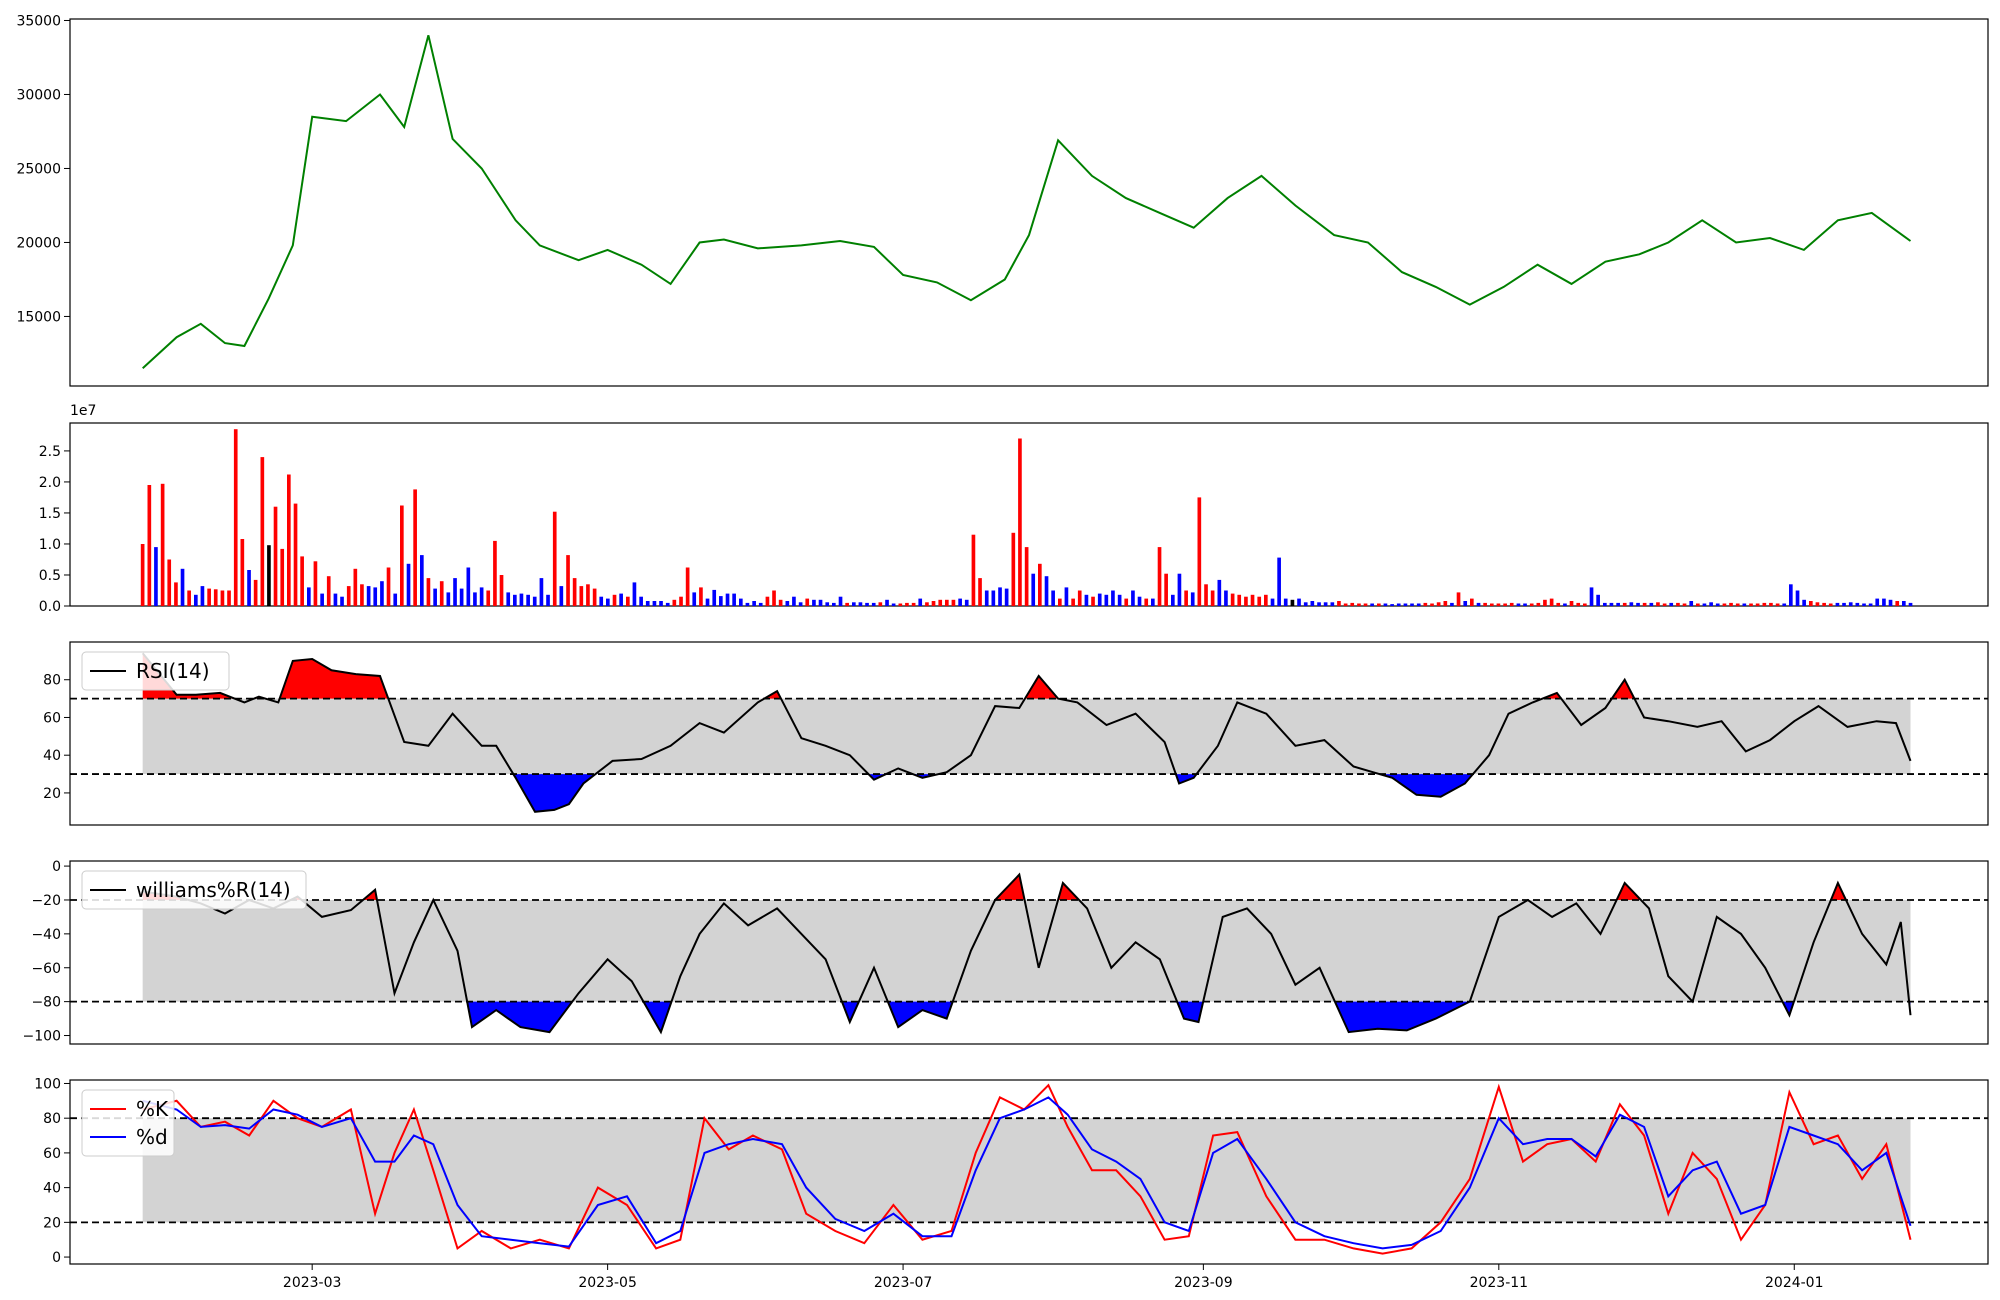 The image size is (2000, 1300). I want to click on legend-label: williams%R(14), so click(213, 890).